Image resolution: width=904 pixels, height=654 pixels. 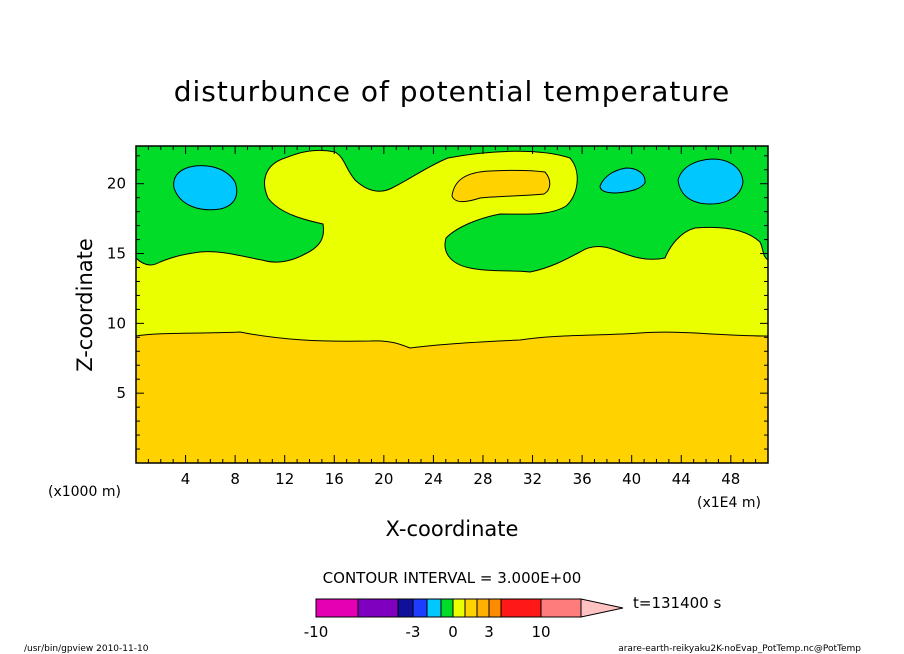 What do you see at coordinates (540, 632) in the screenshot?
I see `colorbar-label: 10` at bounding box center [540, 632].